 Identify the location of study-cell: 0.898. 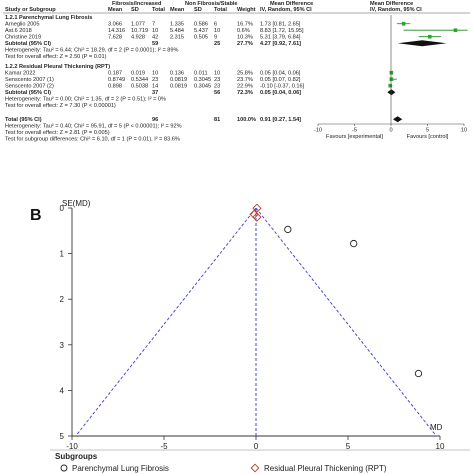
(115, 87).